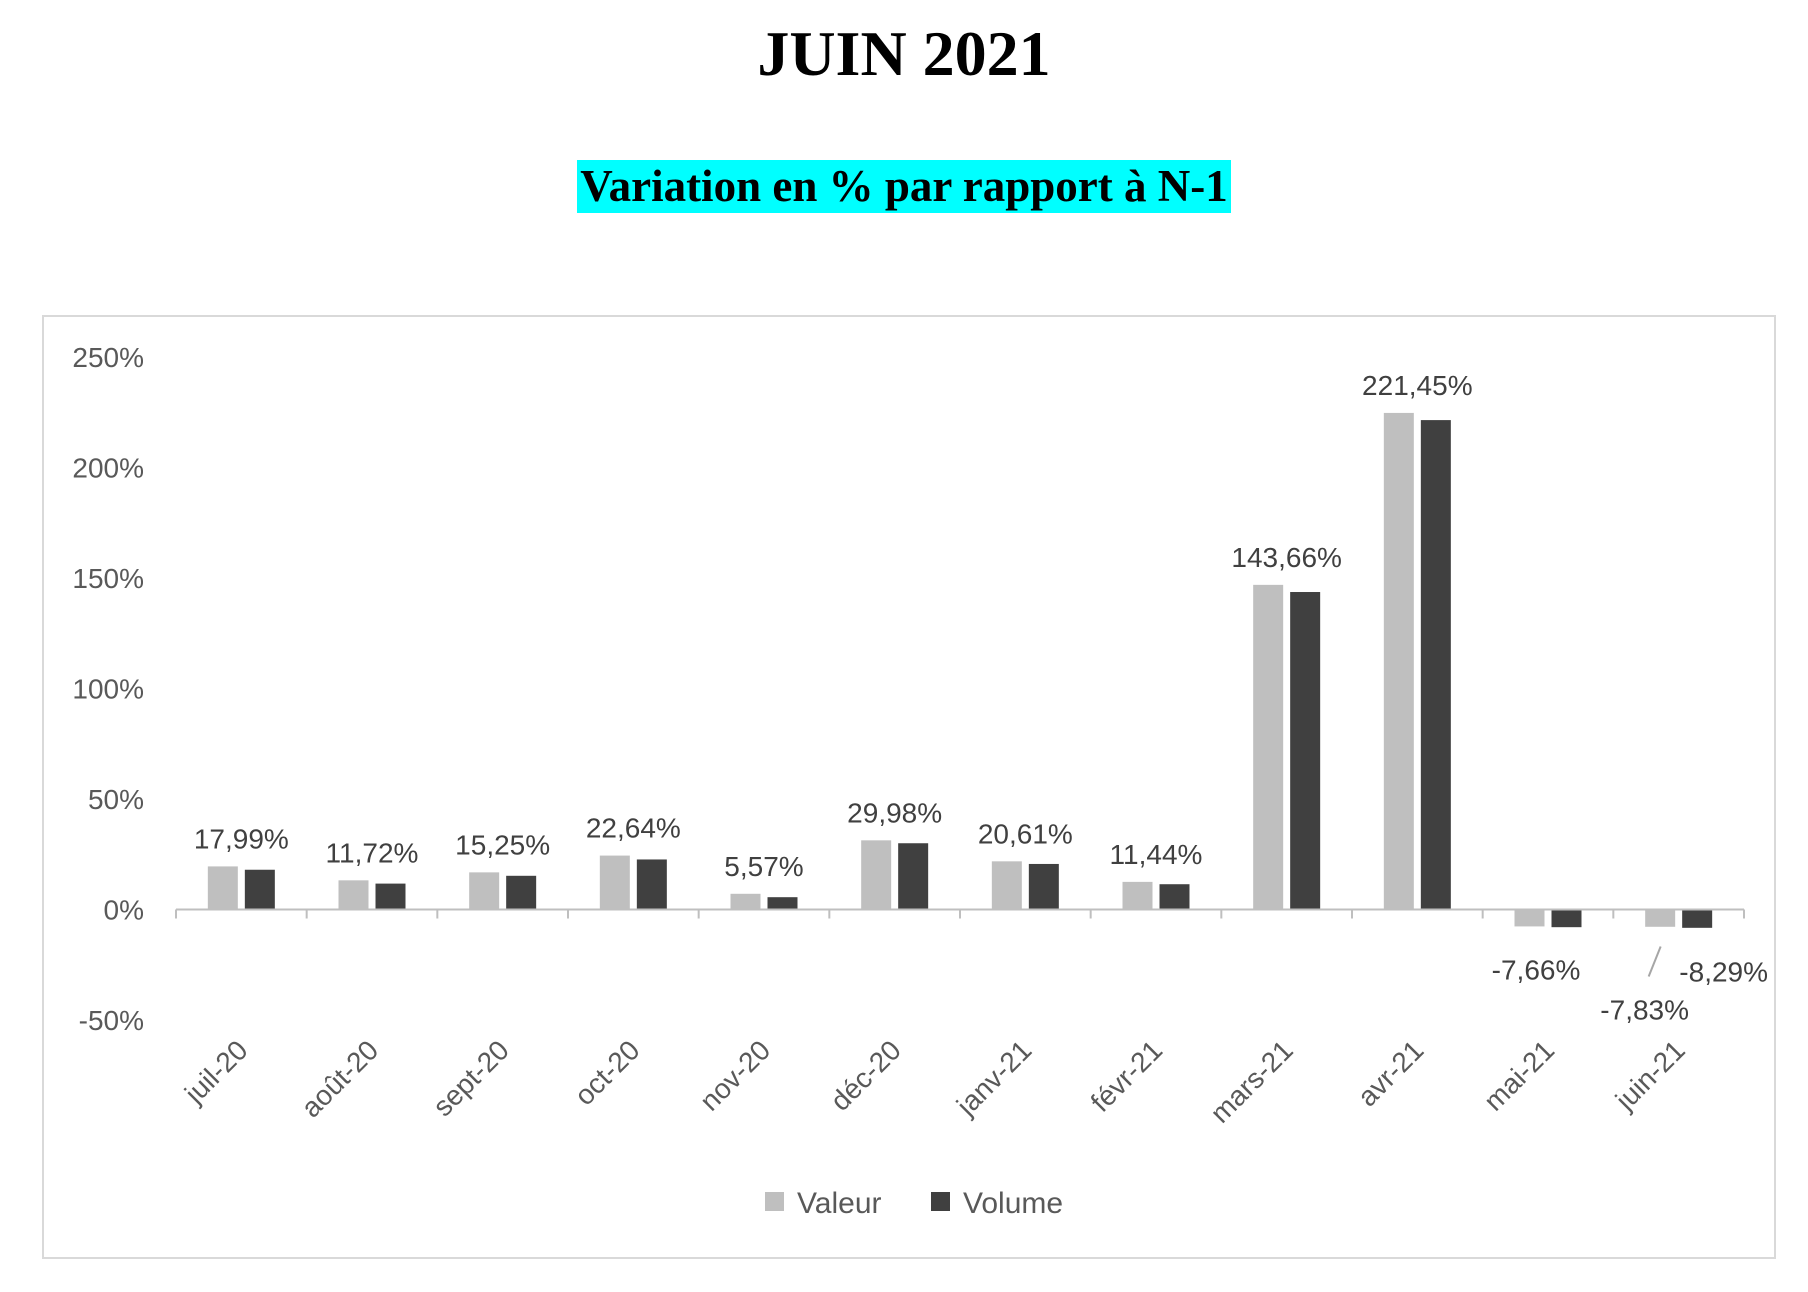 The width and height of the screenshot is (1808, 1292). I want to click on data-label: 143,66%, so click(1286, 557).